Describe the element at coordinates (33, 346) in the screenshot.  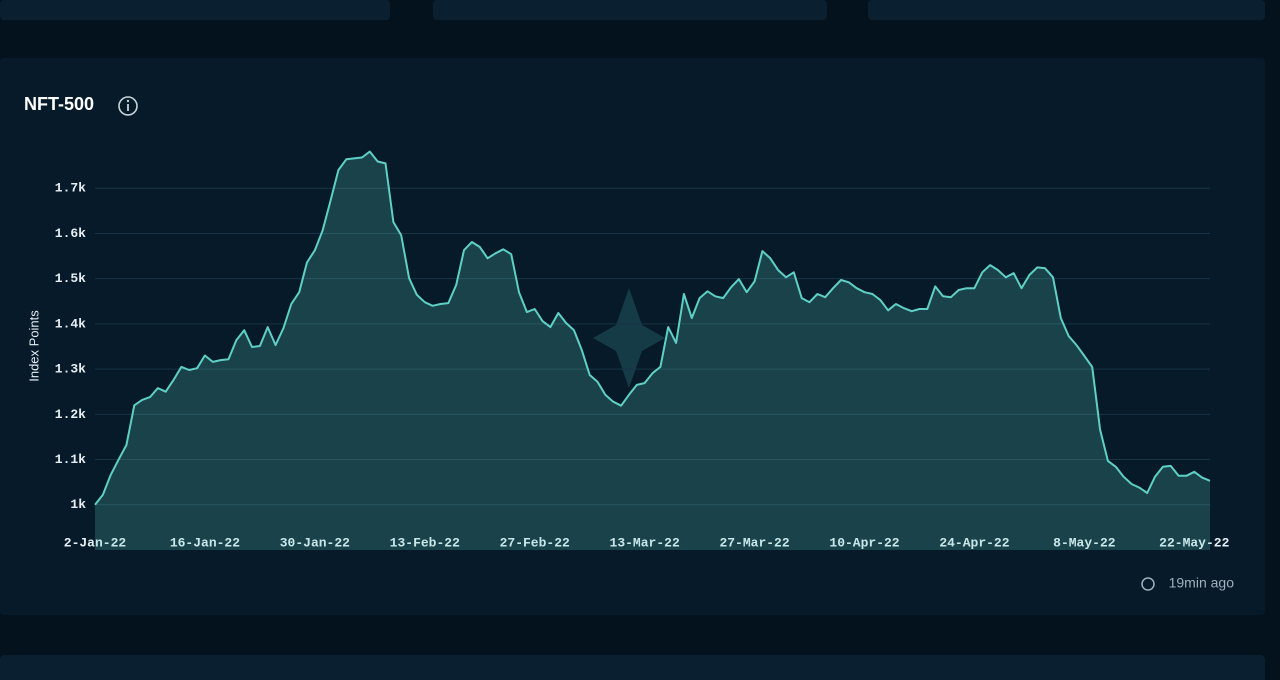
I see `y-axis-label: Index Points` at that location.